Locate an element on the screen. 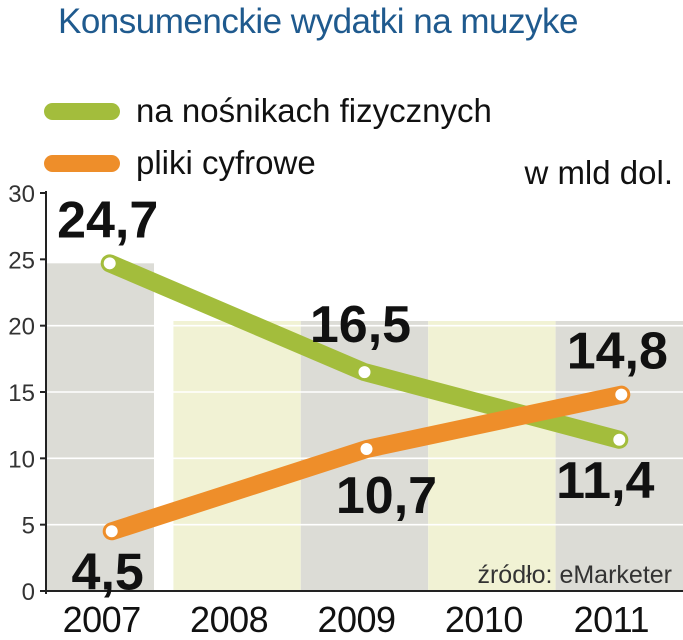 The image size is (683, 640). x-tick-label-2011: 2011 is located at coordinates (611, 619).